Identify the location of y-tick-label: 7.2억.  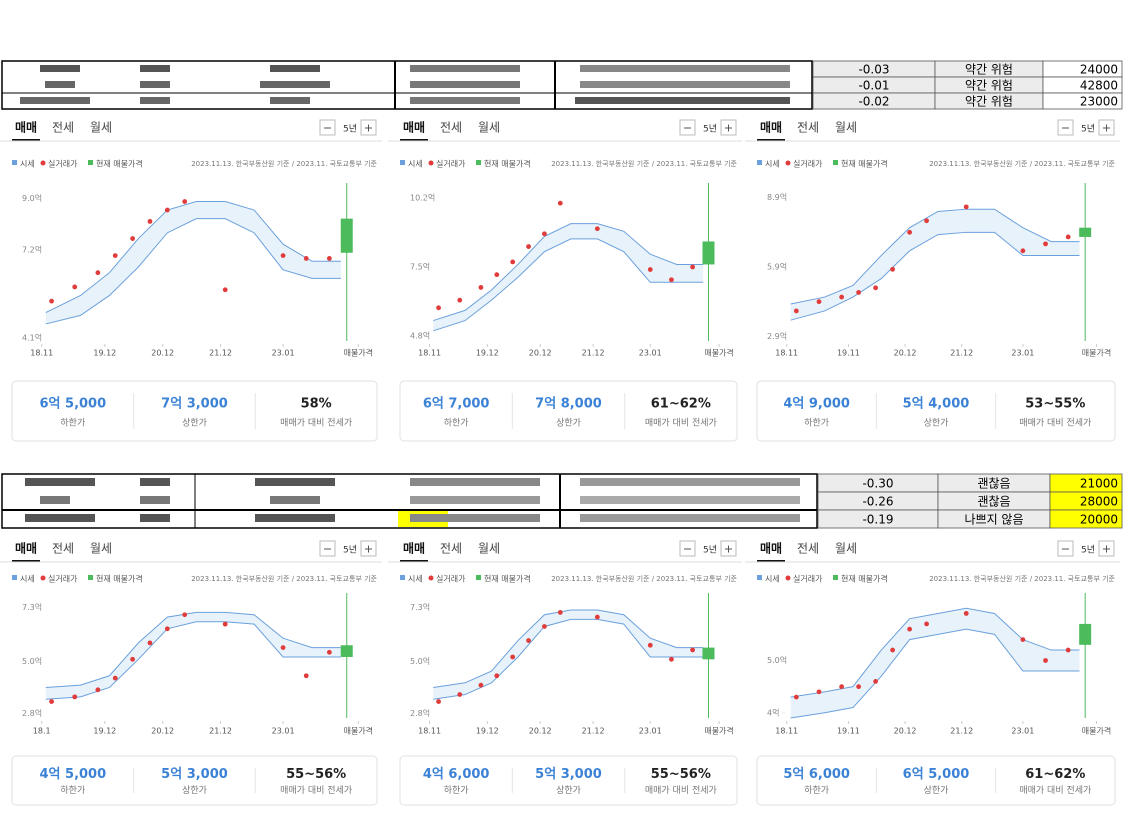
(32, 249).